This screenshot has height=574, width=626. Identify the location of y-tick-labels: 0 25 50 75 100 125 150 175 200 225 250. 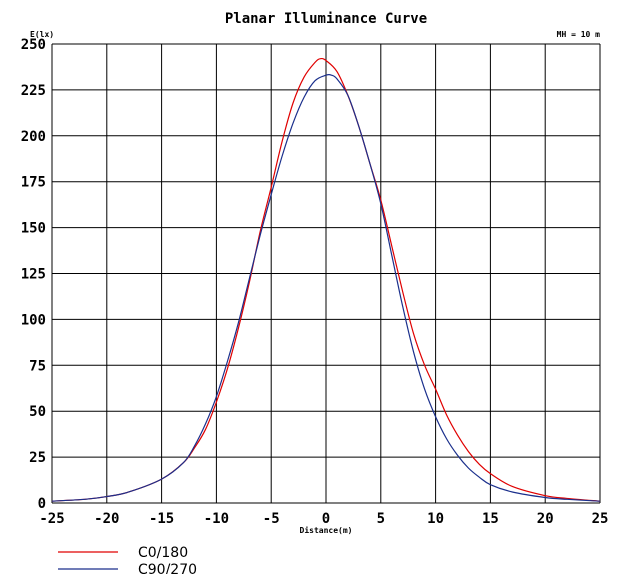
(33, 274).